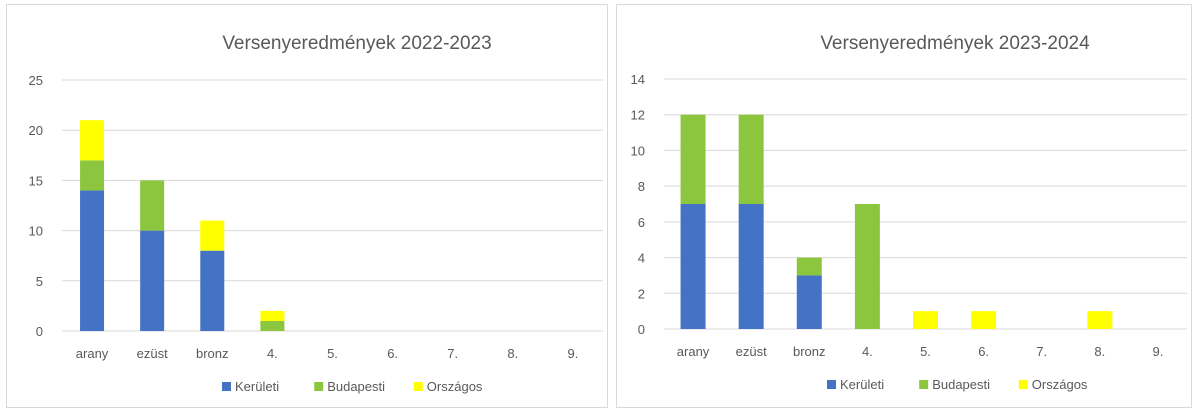  What do you see at coordinates (36, 130) in the screenshot?
I see `y-tick-label: 20` at bounding box center [36, 130].